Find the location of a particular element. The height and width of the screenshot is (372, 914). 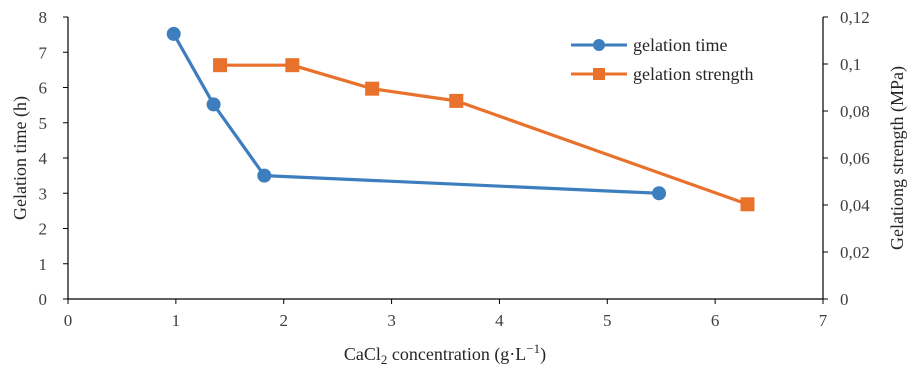

x-tick-label: 0 is located at coordinates (68, 320).